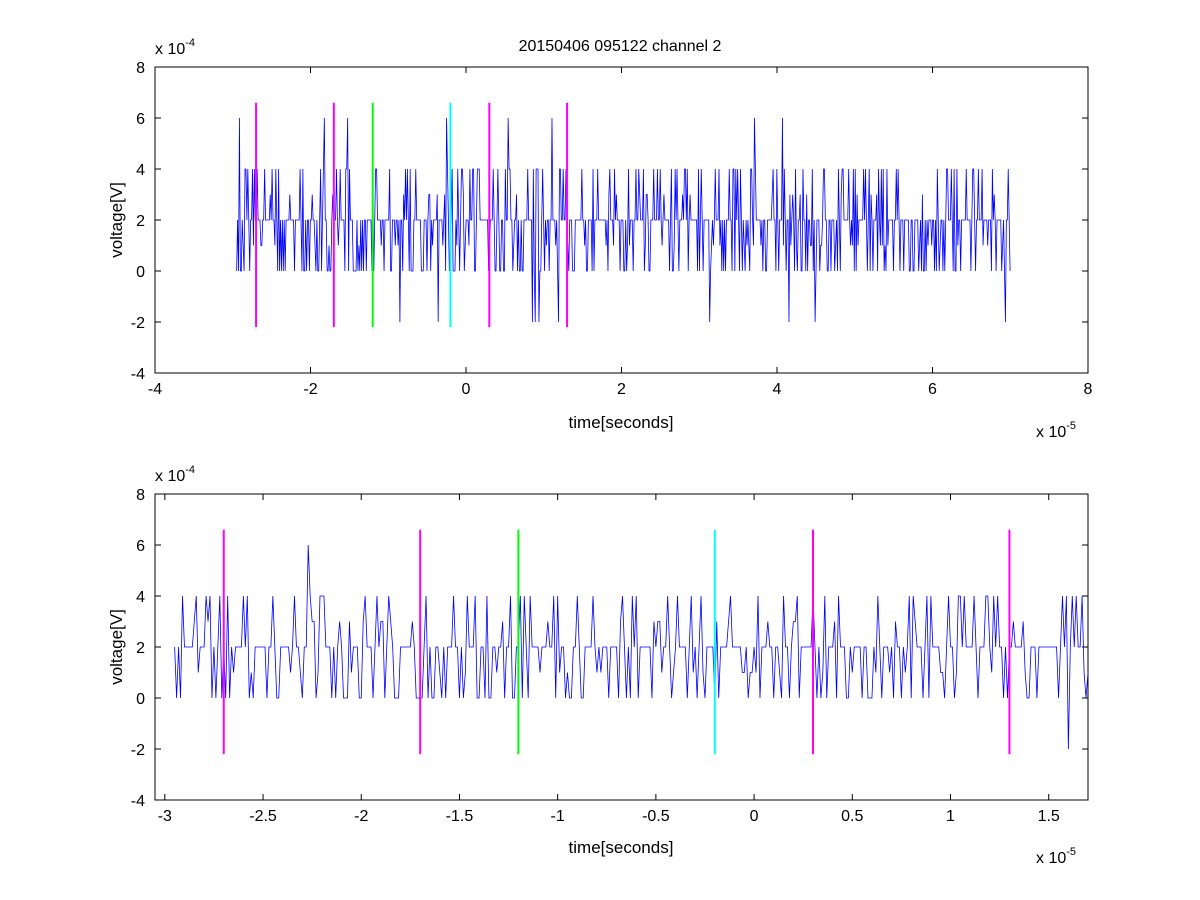 The width and height of the screenshot is (1200, 900). I want to click on figure-title: 20150406 095122 channel 2, so click(620, 46).